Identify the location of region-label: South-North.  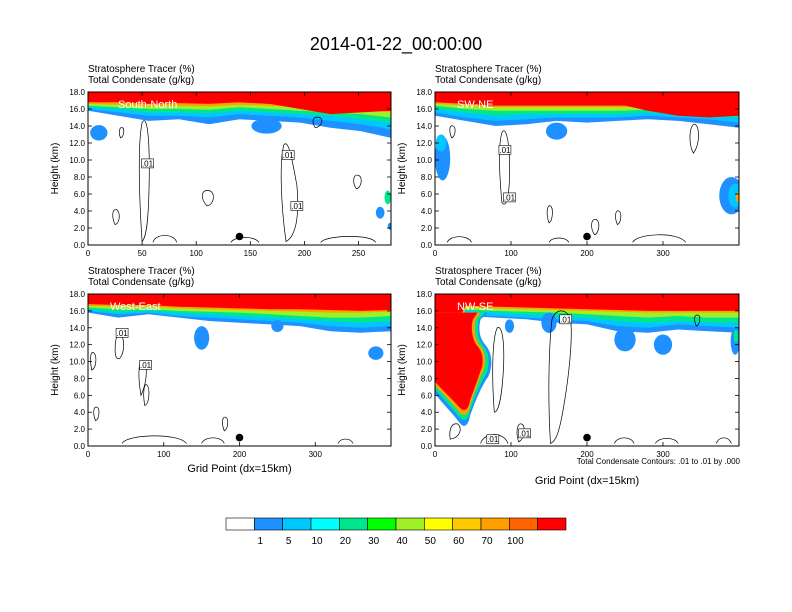
(147, 105).